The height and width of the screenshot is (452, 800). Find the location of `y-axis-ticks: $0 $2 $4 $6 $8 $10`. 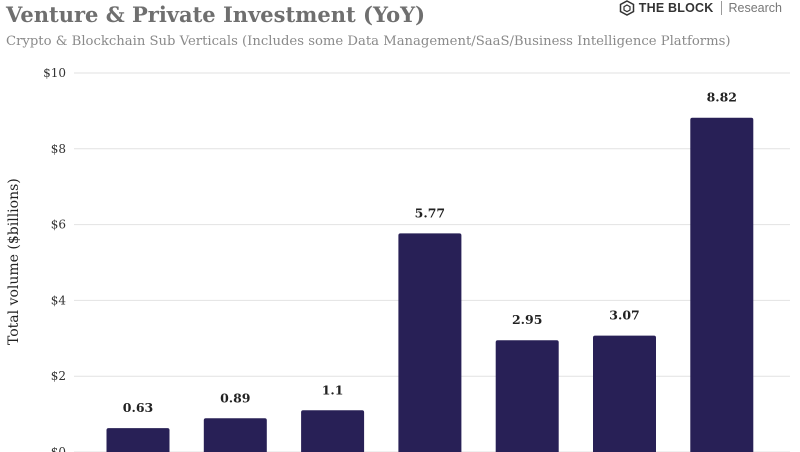

y-axis-ticks: $0 $2 $4 $6 $8 $10 is located at coordinates (54, 259).